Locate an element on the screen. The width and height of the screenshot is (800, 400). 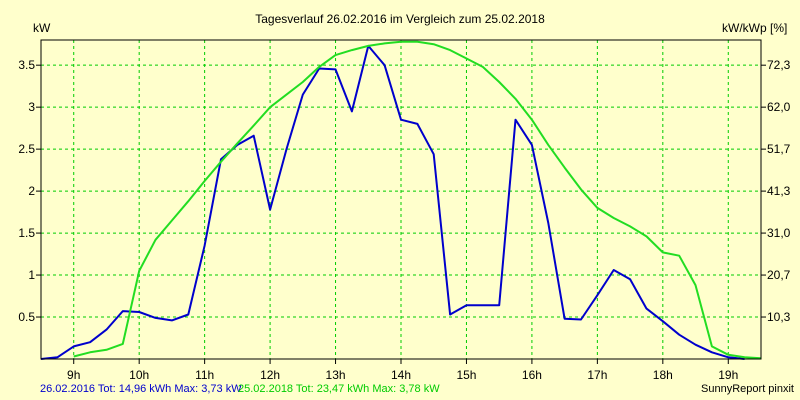
y-tick-label-right: 62,0 is located at coordinates (779, 107).